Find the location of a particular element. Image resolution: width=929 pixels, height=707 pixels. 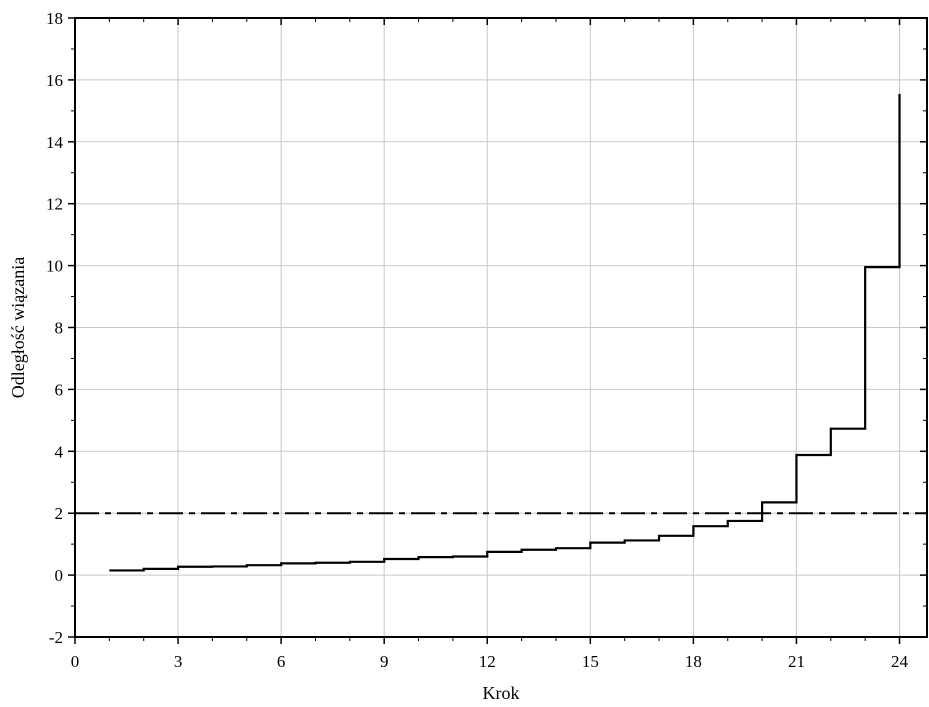

x-tick-labels: 0 3 6 9 12 15 18 21 24 is located at coordinates (490, 661).